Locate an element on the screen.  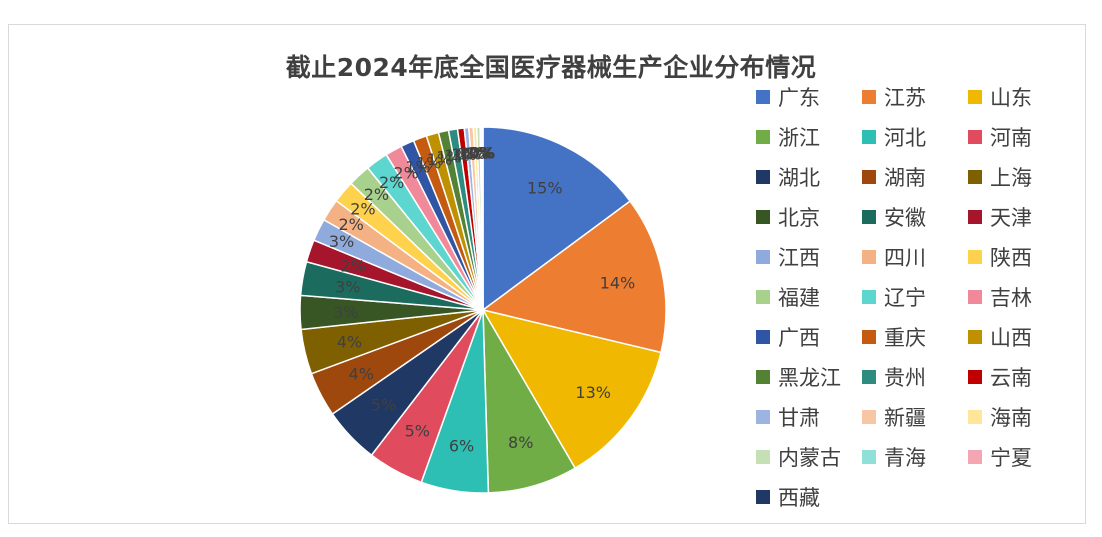
legend-label: 陕西 is located at coordinates (1011, 258).